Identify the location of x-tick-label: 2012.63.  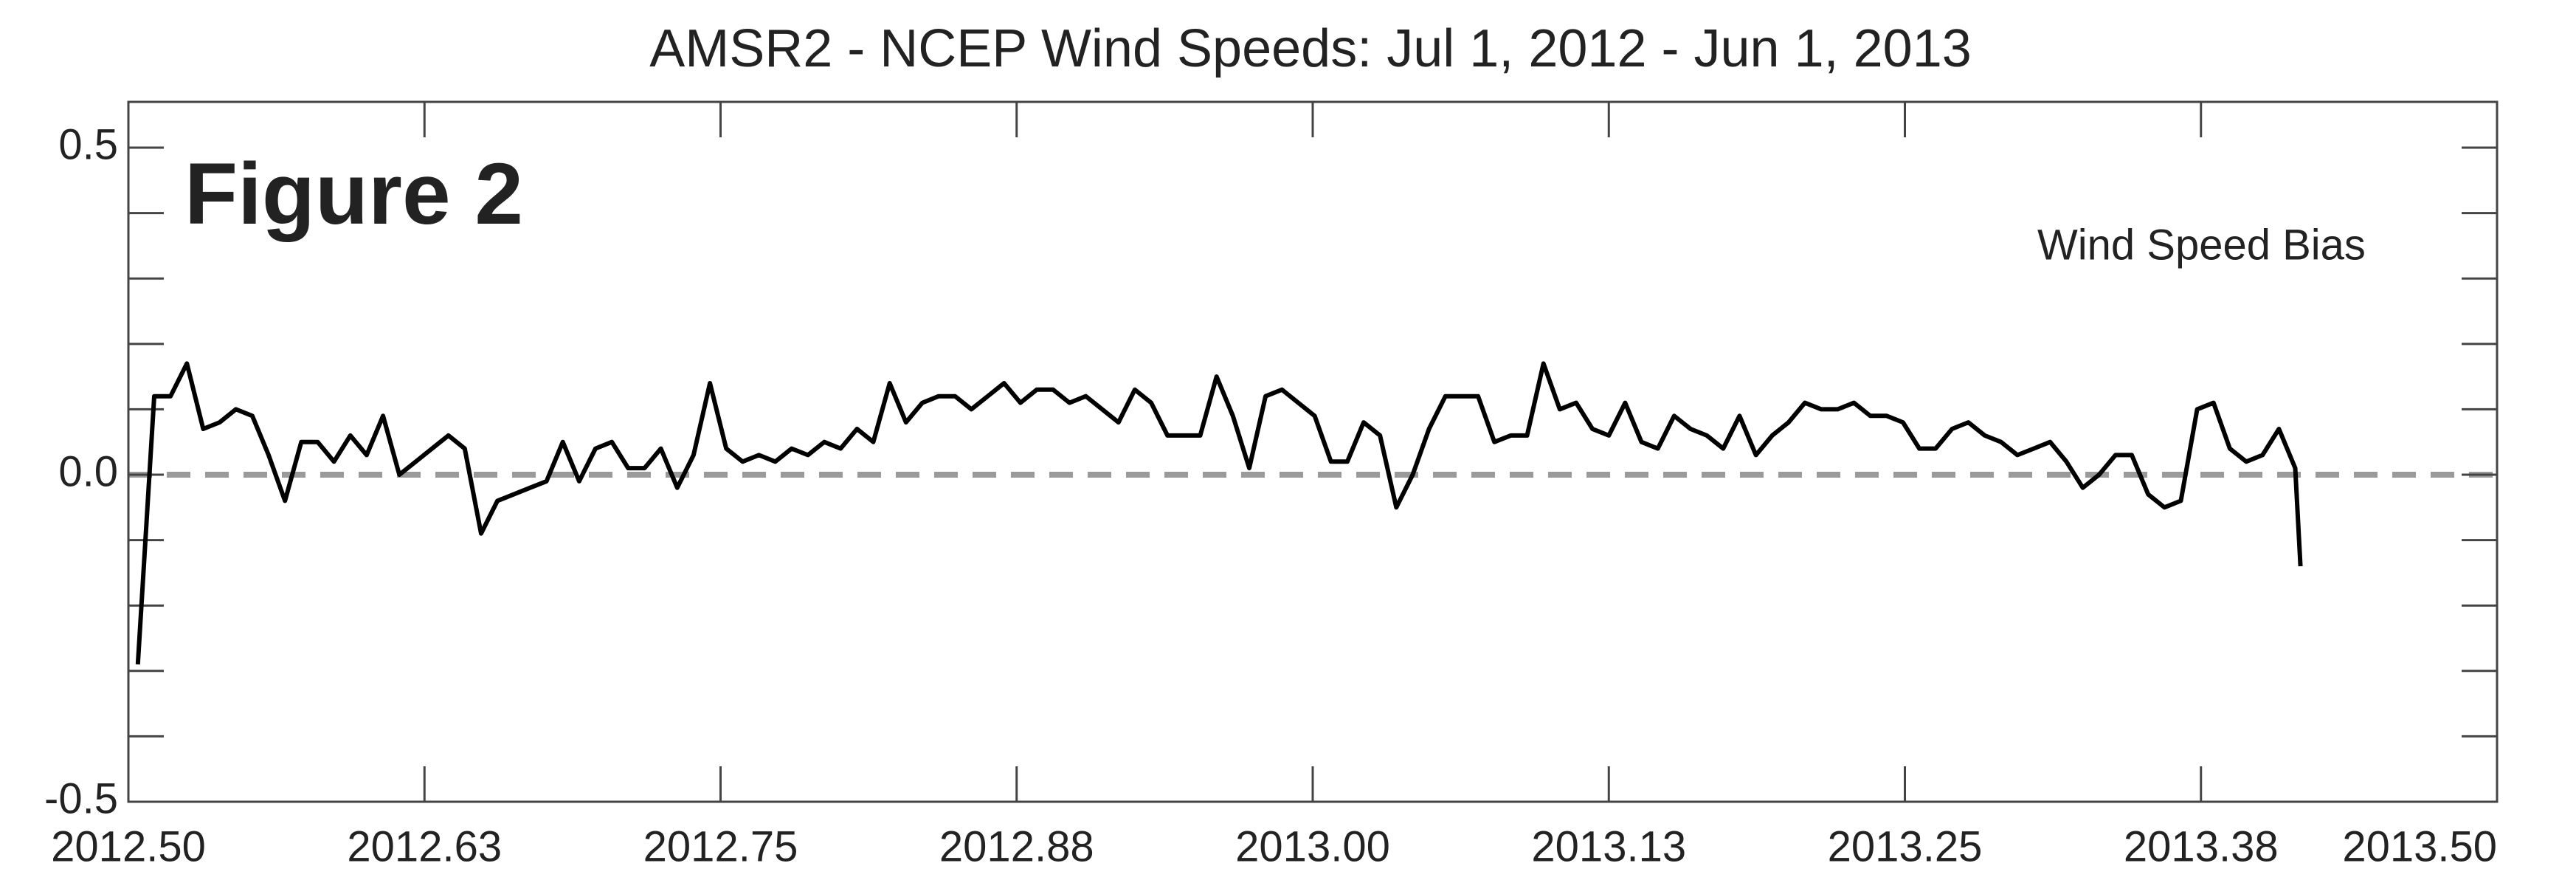
(424, 846).